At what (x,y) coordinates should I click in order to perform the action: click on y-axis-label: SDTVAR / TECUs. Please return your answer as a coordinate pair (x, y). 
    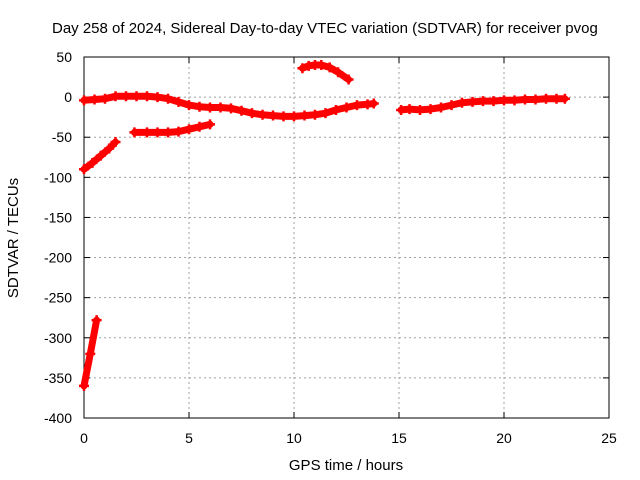
    Looking at the image, I should click on (13, 238).